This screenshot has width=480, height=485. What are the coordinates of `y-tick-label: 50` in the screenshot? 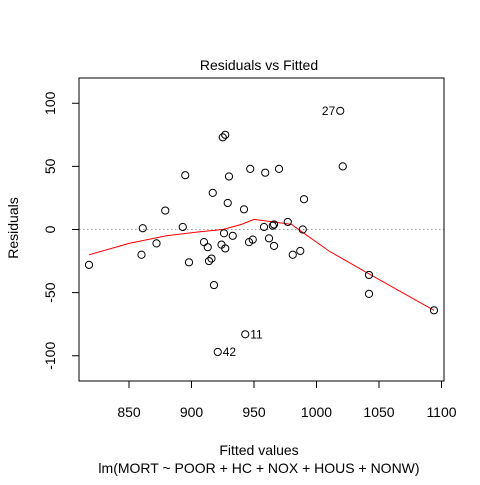 It's located at (50, 166).